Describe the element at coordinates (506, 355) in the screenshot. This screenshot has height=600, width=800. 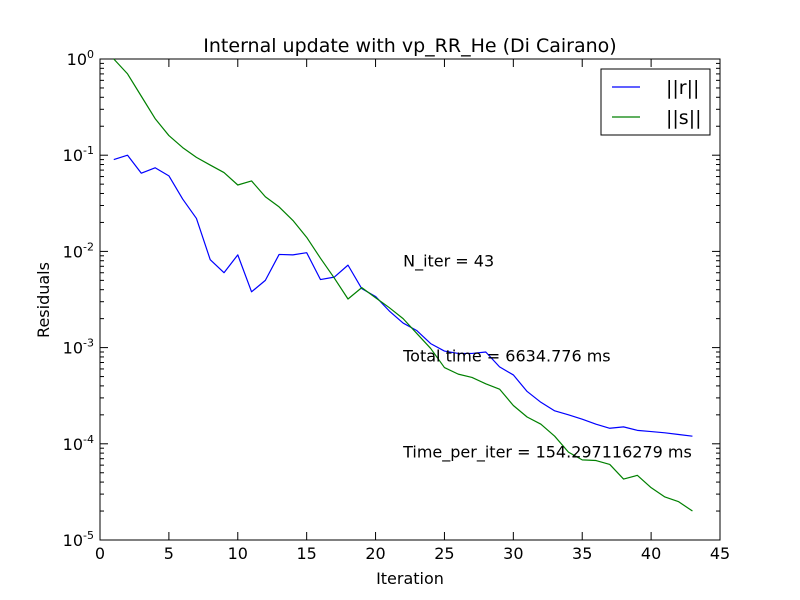
I see `annotation-text: Total time = 6634.776 ms` at that location.